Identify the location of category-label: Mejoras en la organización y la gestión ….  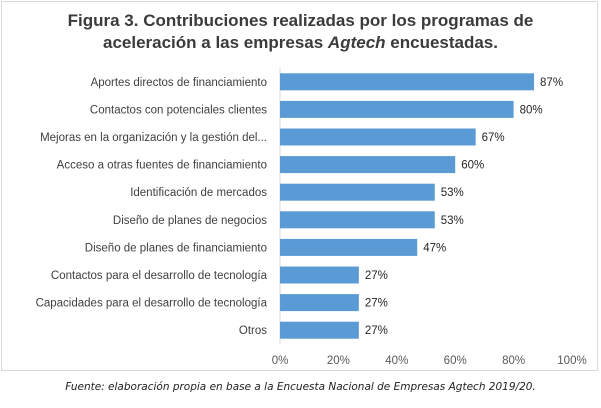
(153, 138).